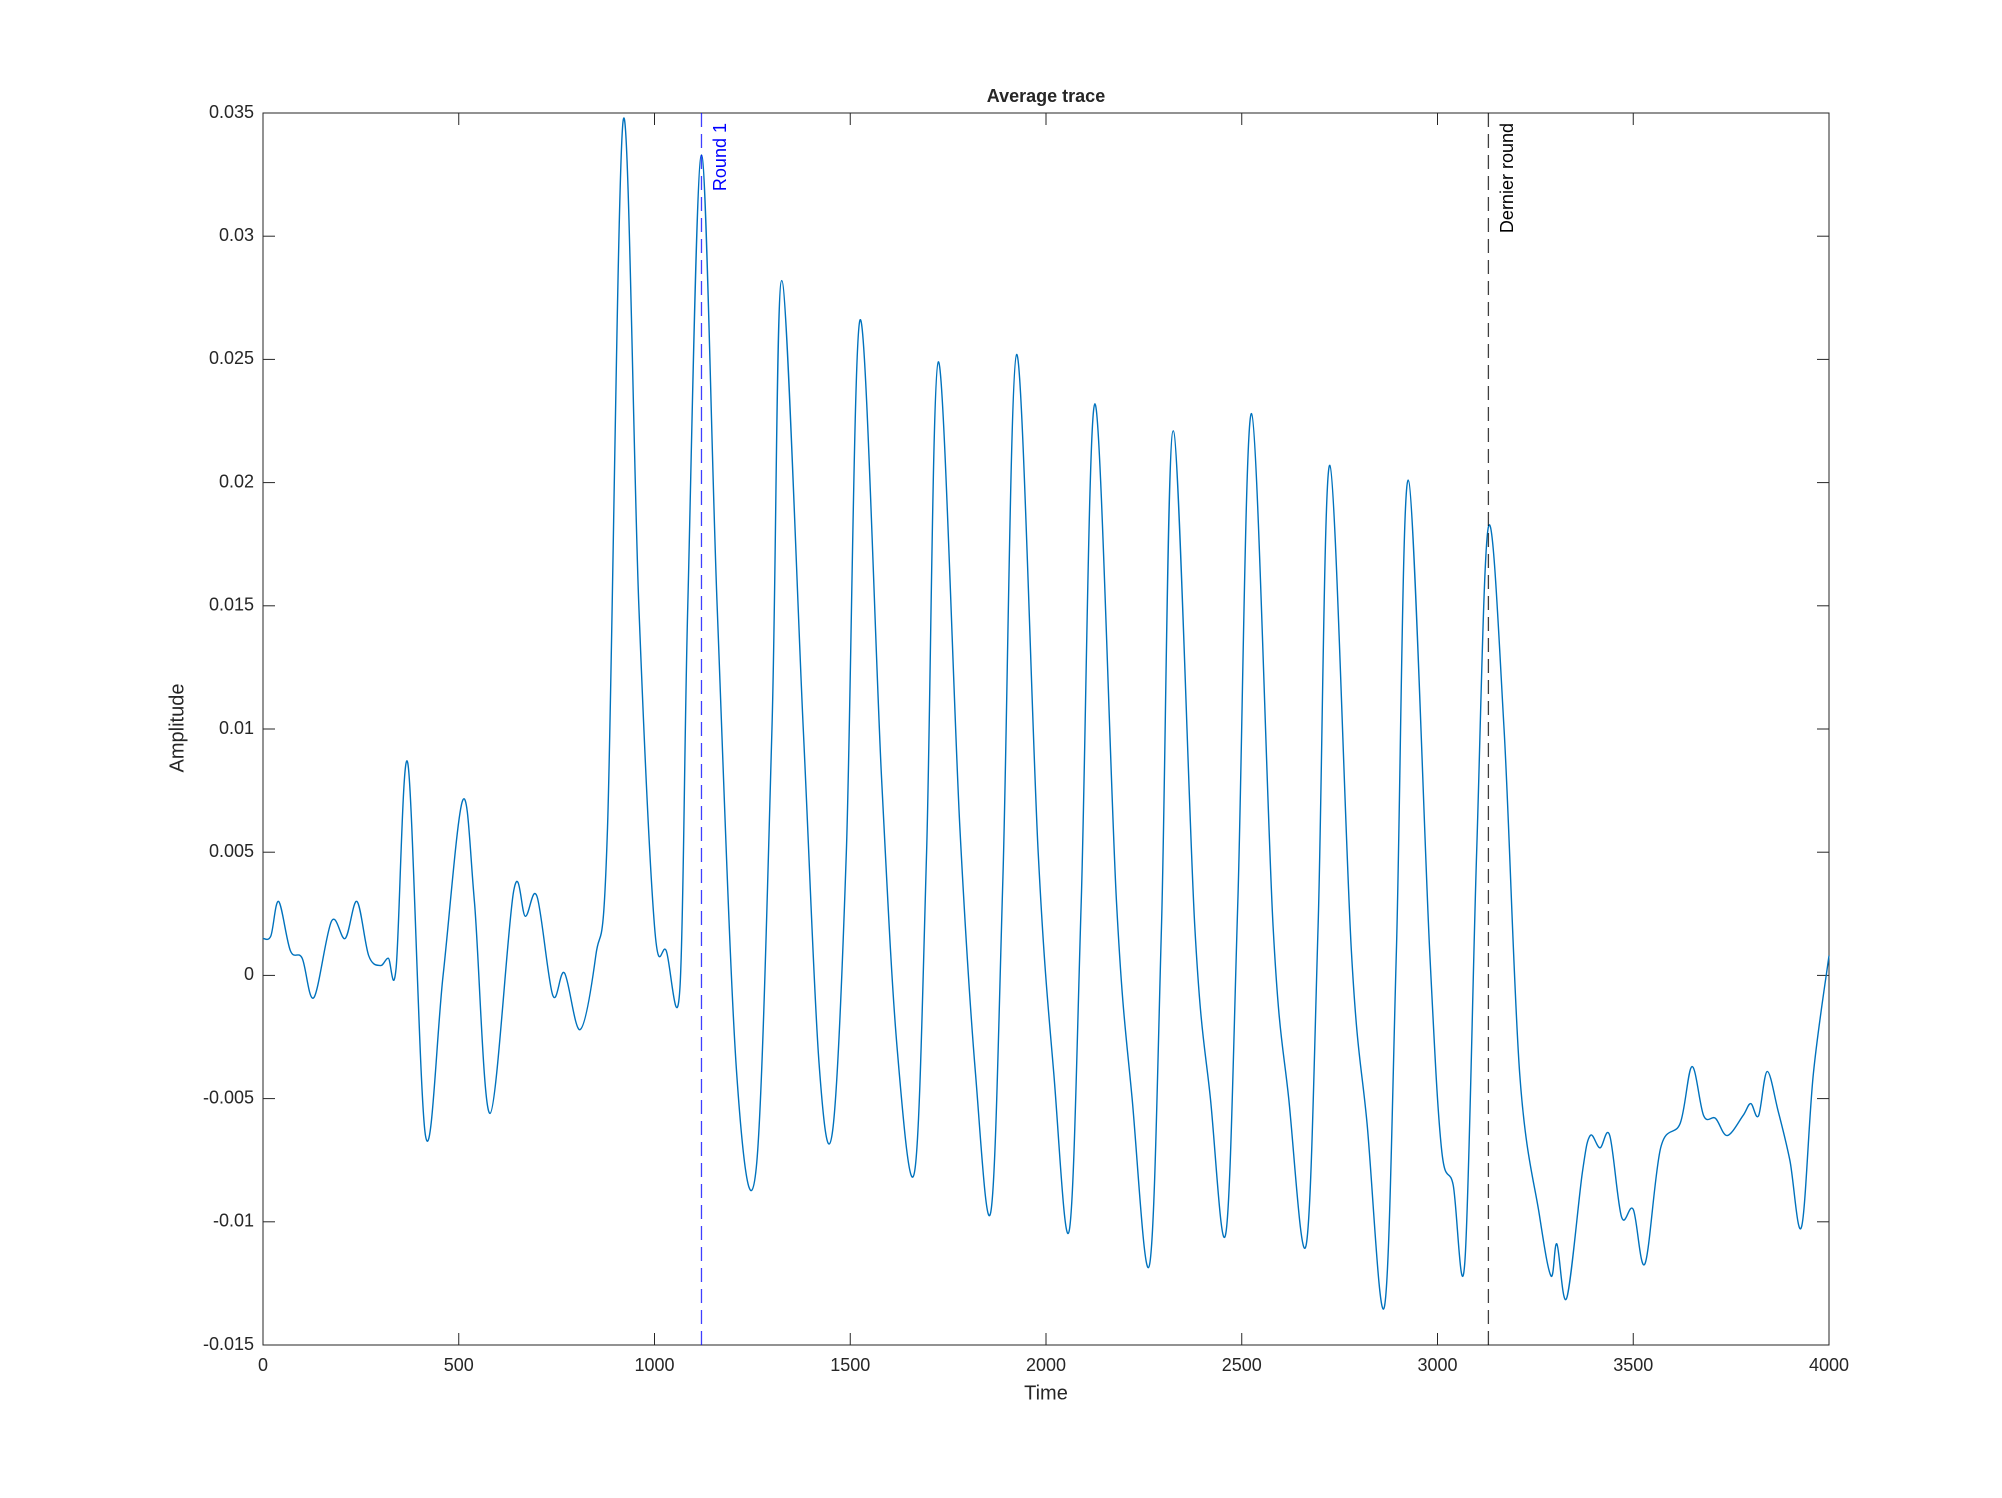 Image resolution: width=2002 pixels, height=1498 pixels. What do you see at coordinates (850, 1365) in the screenshot?
I see `x-tick-label: 1500` at bounding box center [850, 1365].